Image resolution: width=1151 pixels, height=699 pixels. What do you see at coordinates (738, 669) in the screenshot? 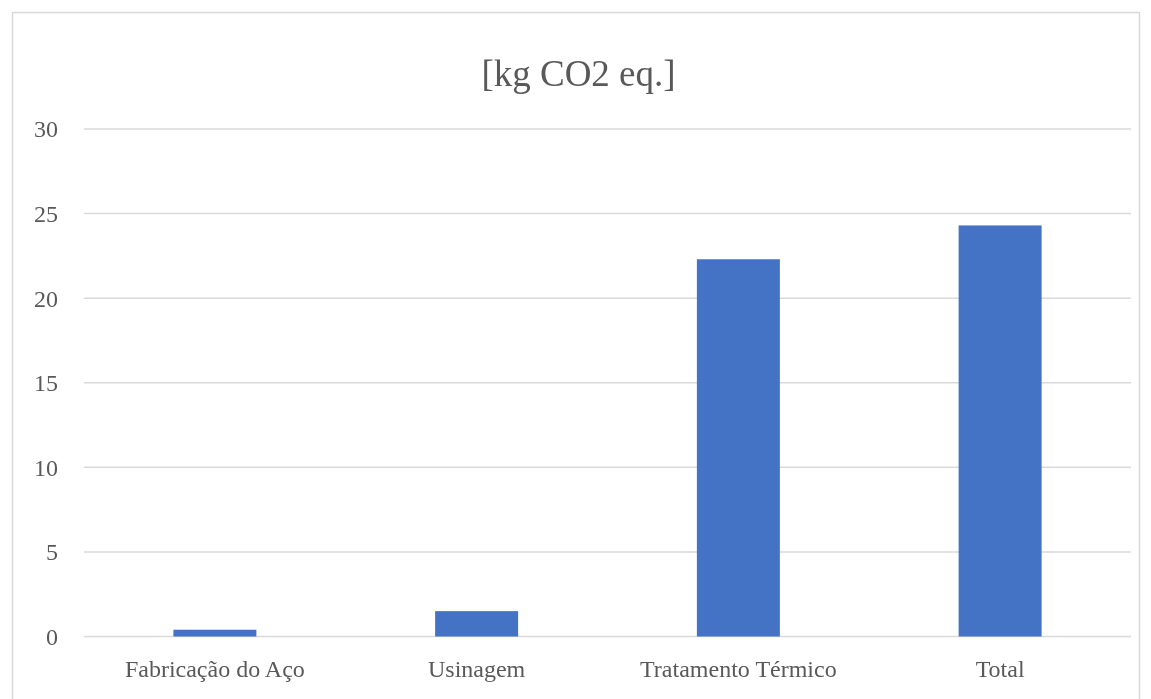
I see `x-tick-label: Tratamento Térmico` at bounding box center [738, 669].